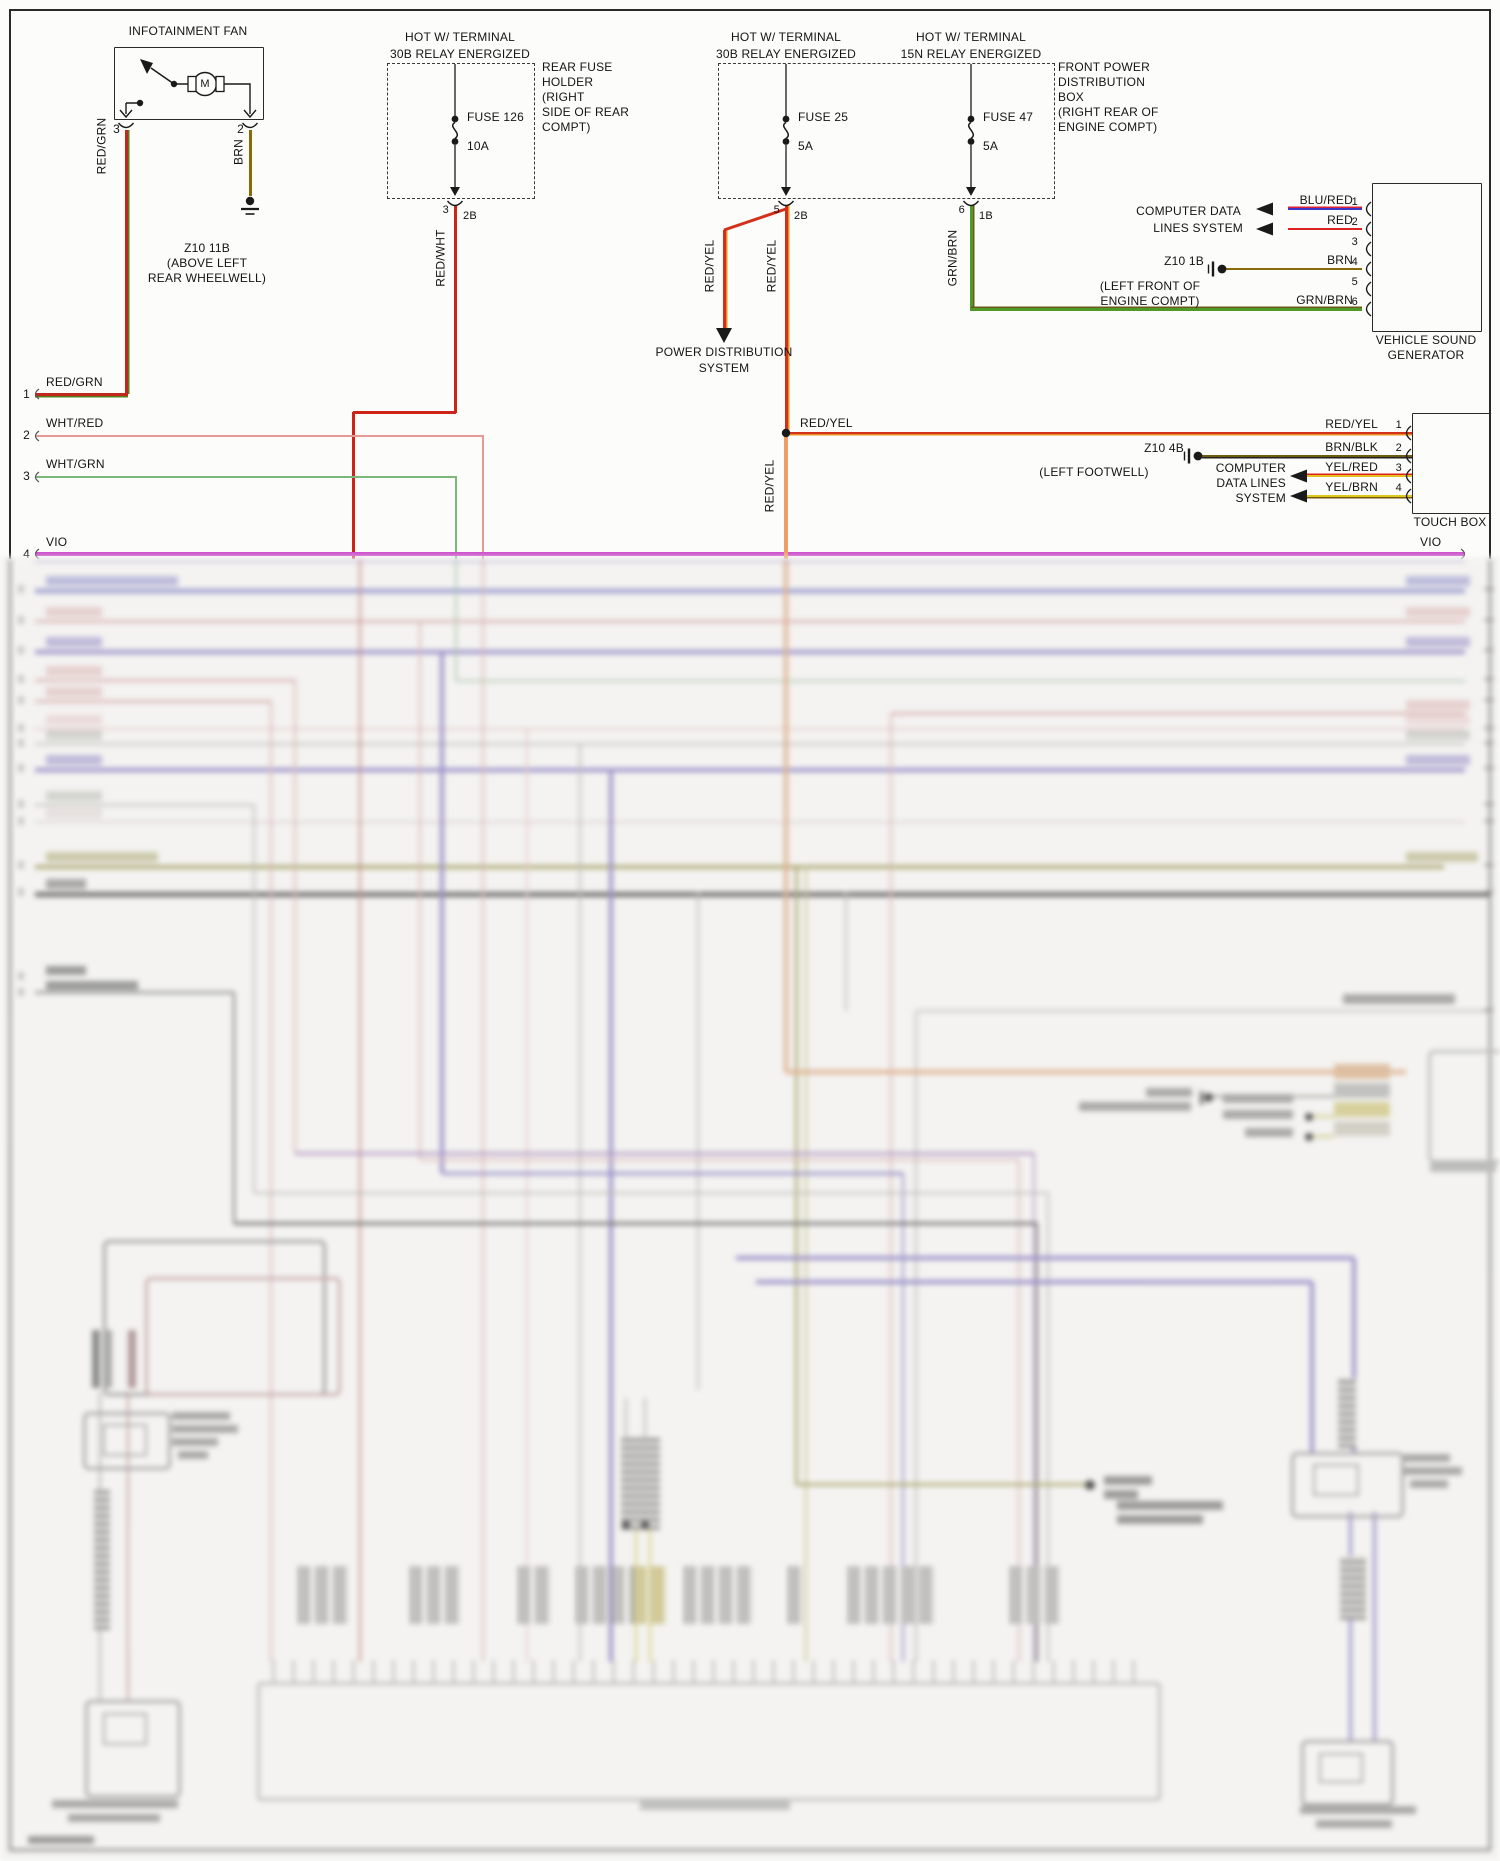  I want to click on page-border-bottom, so click(750, 1850).